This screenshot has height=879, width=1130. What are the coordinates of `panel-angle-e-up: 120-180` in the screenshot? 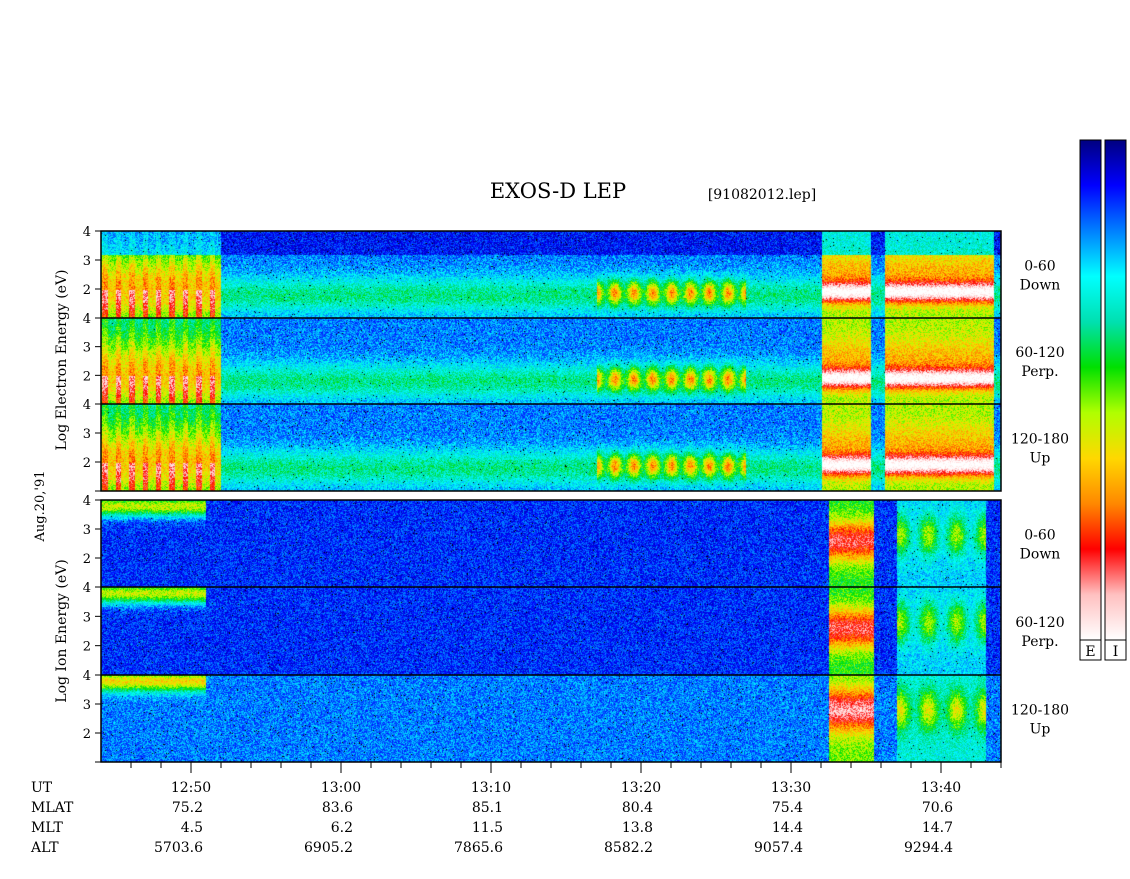 It's located at (1040, 440).